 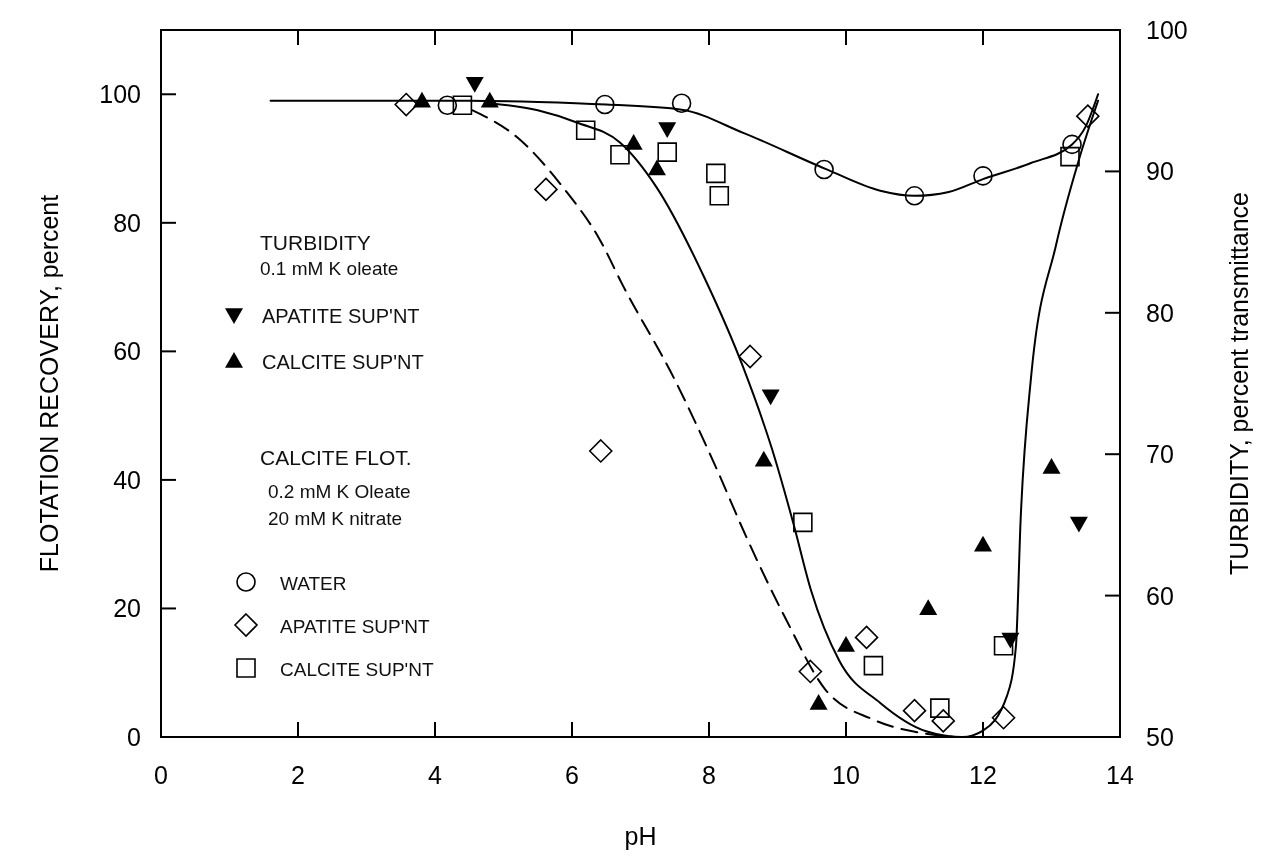 What do you see at coordinates (339, 491) in the screenshot?
I see `annotation: 0.2 mM K Oleate` at bounding box center [339, 491].